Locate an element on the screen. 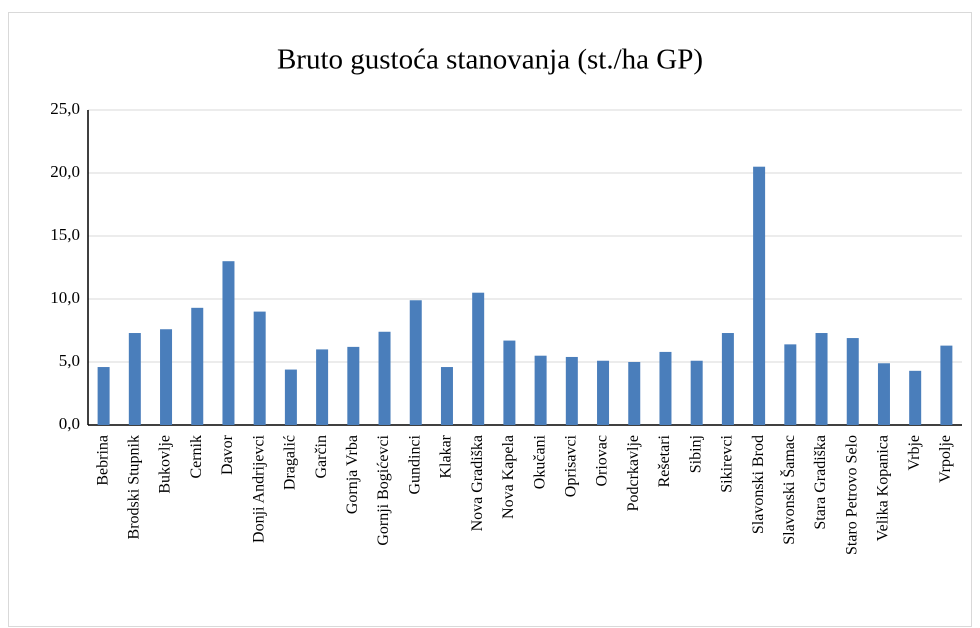 This screenshot has height=628, width=980. x-tick-label: Sikirevci is located at coordinates (727, 463).